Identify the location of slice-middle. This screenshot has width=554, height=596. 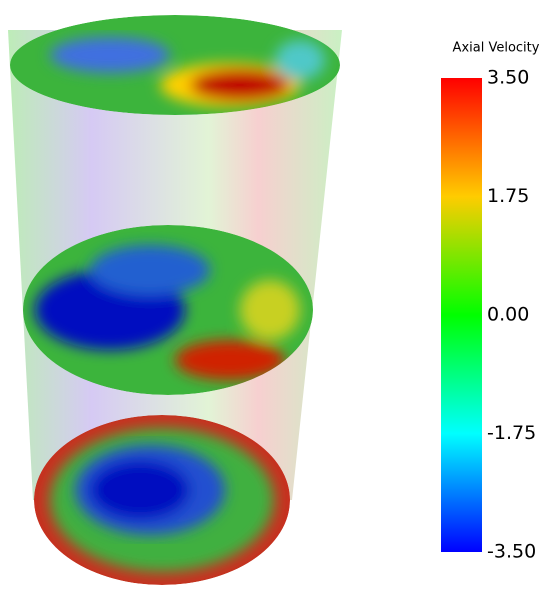
(168, 310).